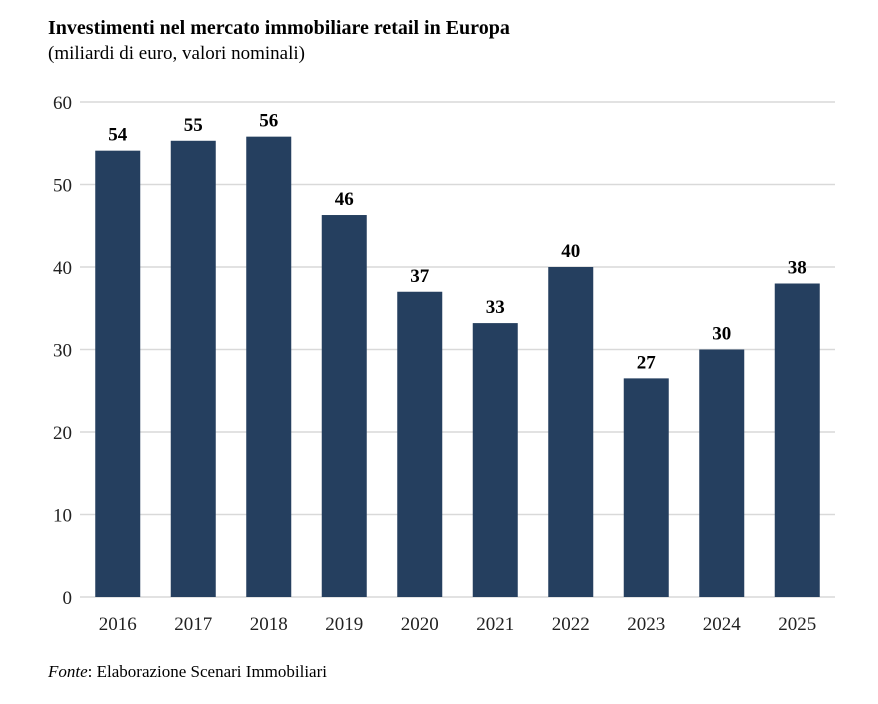 Image resolution: width=878 pixels, height=704 pixels. I want to click on y-tick-label: 30, so click(62, 351).